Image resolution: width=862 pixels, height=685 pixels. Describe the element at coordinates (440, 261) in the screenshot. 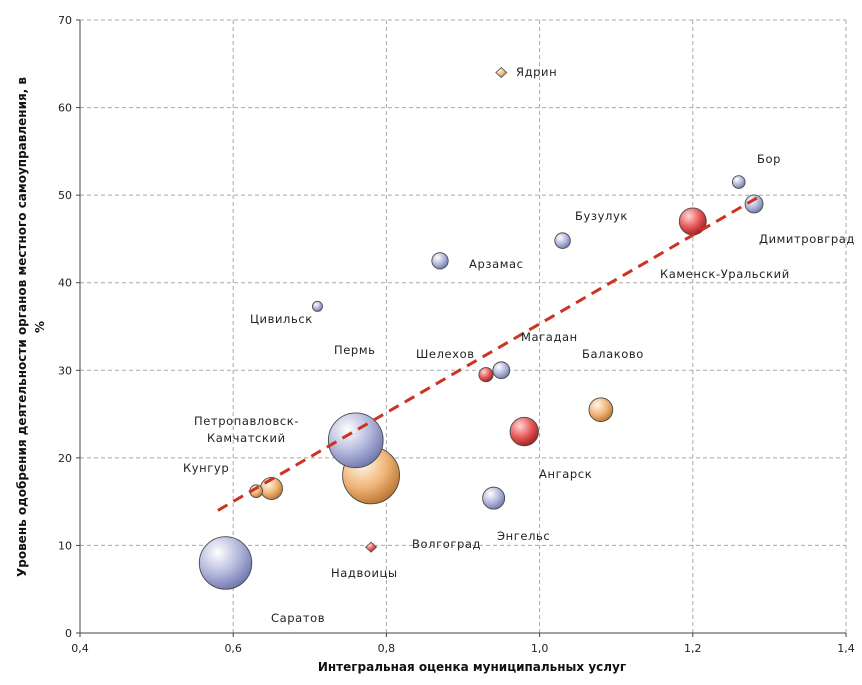

I see `bubble-Арзамас` at that location.